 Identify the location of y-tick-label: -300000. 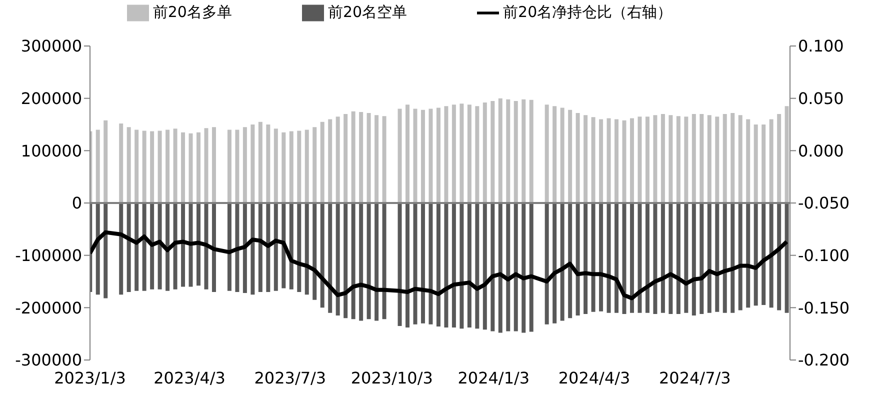
(48, 360).